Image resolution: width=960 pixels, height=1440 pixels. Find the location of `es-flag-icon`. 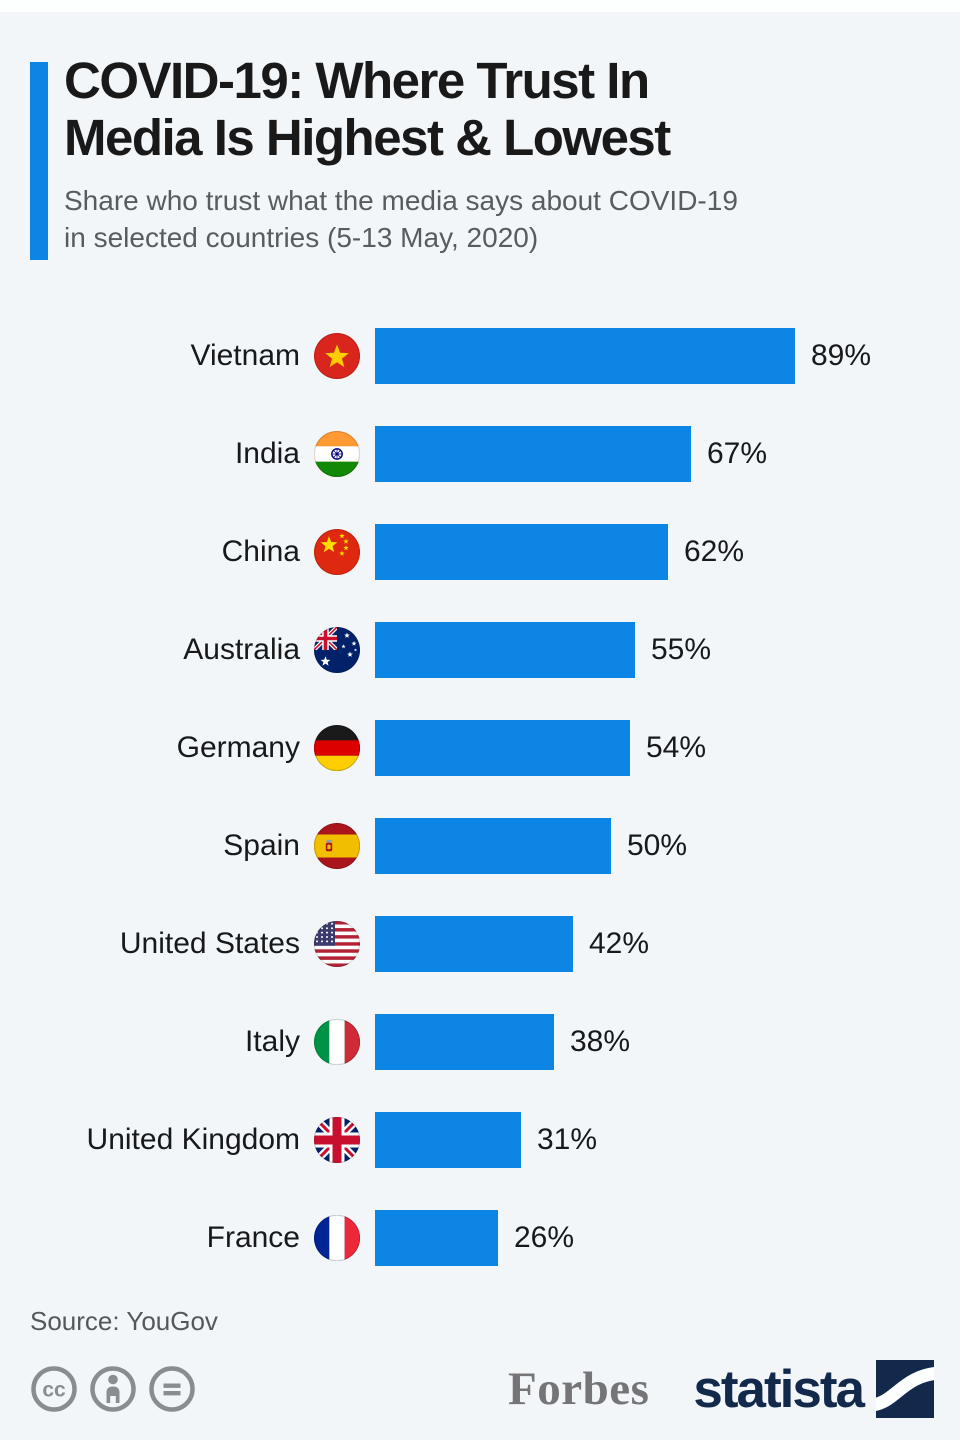

es-flag-icon is located at coordinates (337, 846).